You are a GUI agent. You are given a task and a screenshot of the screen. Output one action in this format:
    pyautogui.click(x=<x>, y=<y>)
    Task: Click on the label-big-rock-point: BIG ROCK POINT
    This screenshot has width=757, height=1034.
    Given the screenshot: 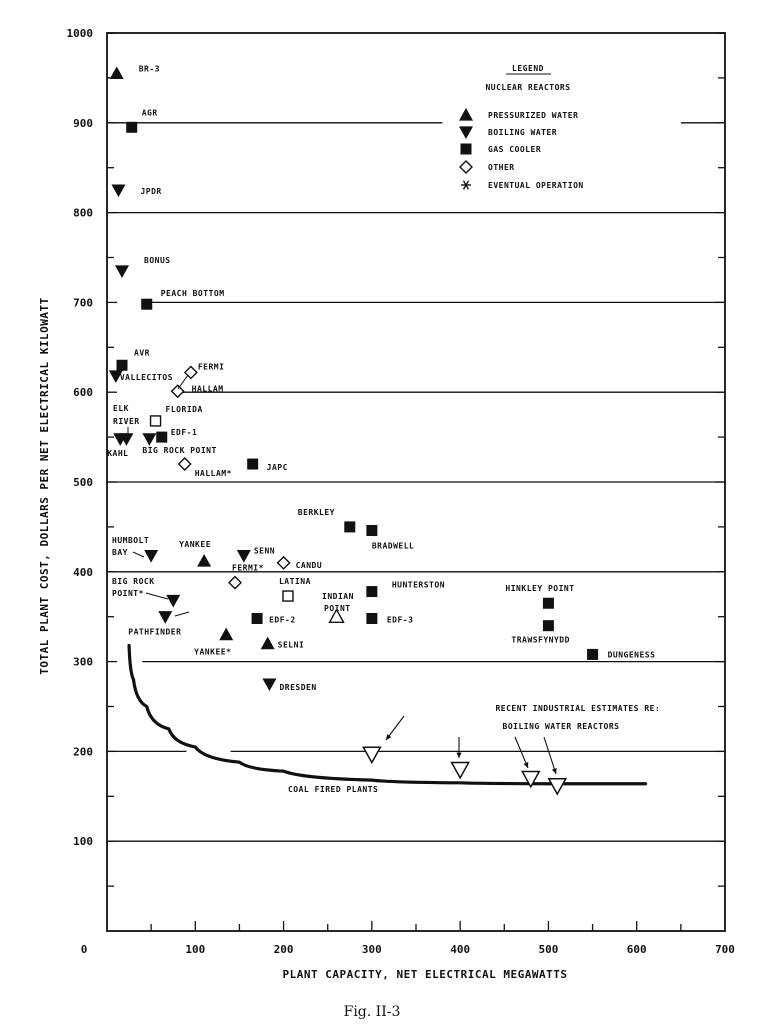 What is the action you would take?
    pyautogui.click(x=179, y=450)
    